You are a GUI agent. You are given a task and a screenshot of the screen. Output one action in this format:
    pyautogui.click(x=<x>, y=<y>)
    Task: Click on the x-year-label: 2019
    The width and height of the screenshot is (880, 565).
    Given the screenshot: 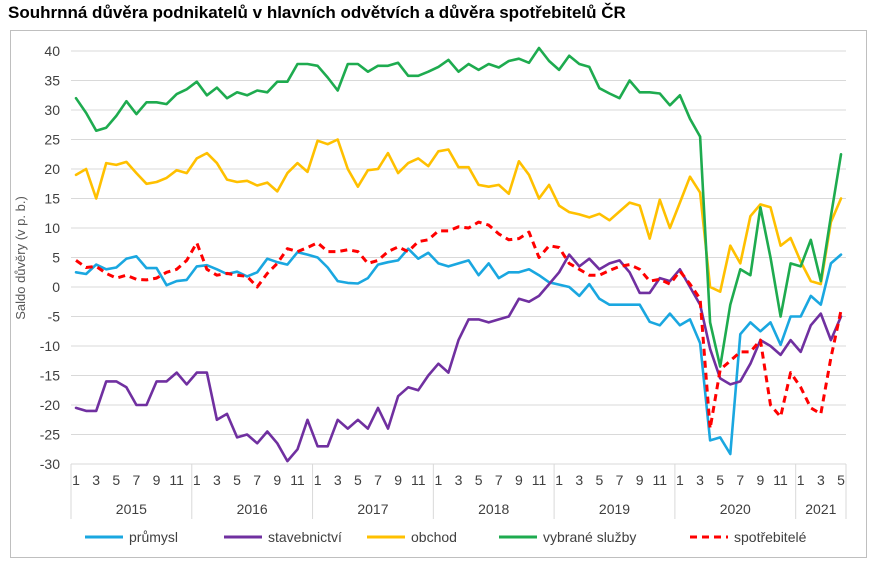 What is the action you would take?
    pyautogui.click(x=614, y=509)
    